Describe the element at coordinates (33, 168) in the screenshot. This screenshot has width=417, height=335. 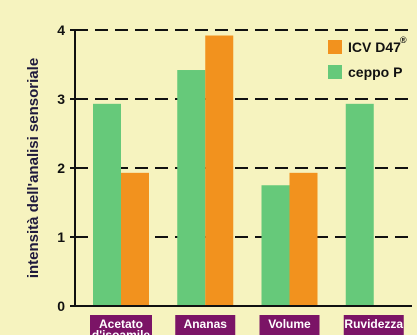
I see `y-axis-label: intensità dell'analisi sensoriale` at that location.